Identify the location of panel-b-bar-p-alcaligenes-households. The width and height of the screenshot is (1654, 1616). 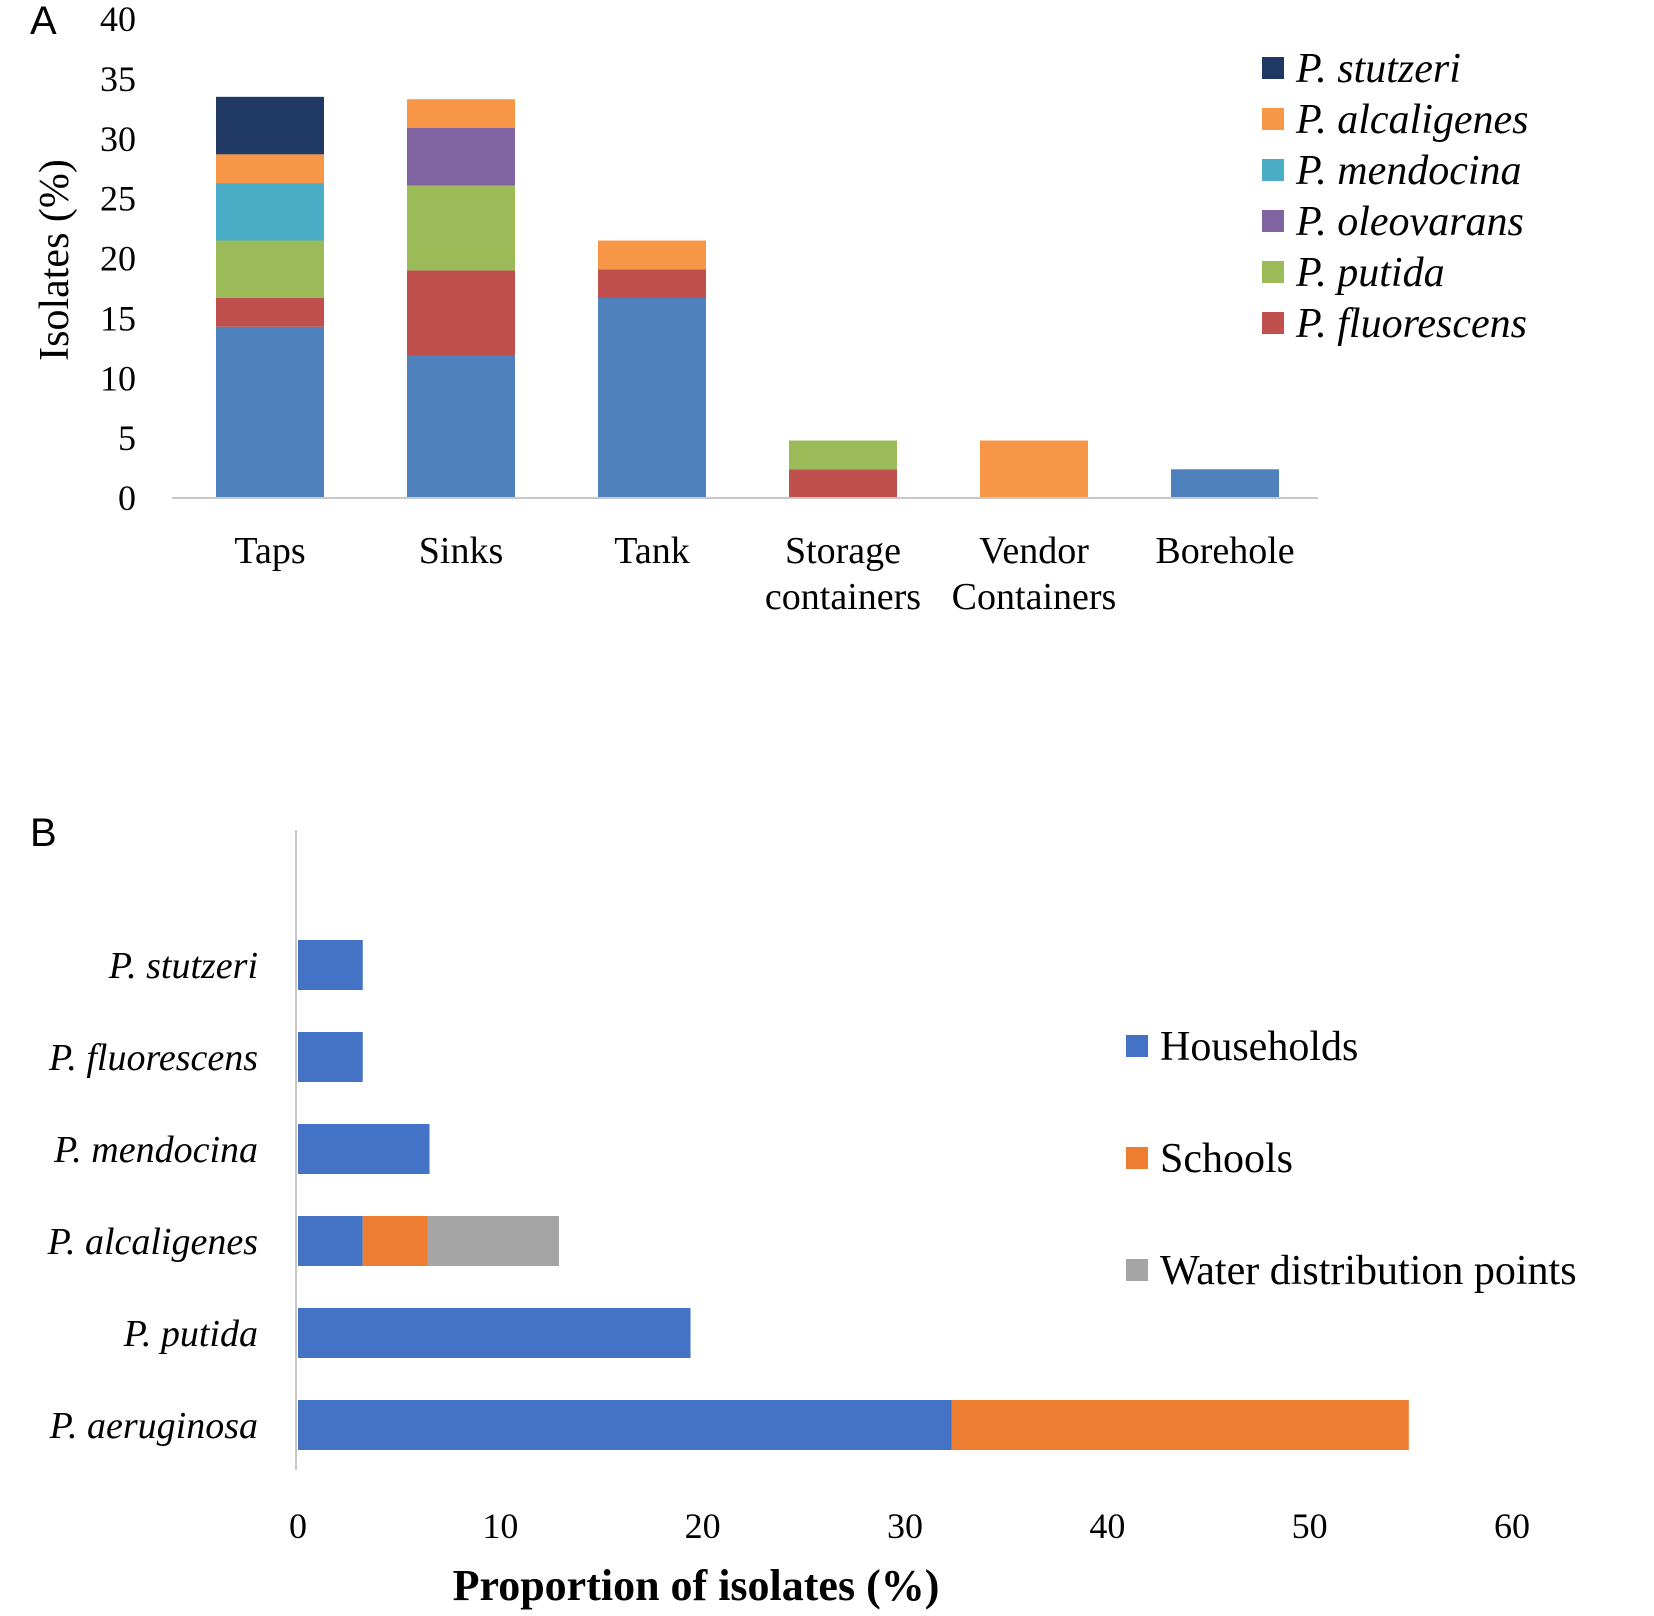
(330, 1241).